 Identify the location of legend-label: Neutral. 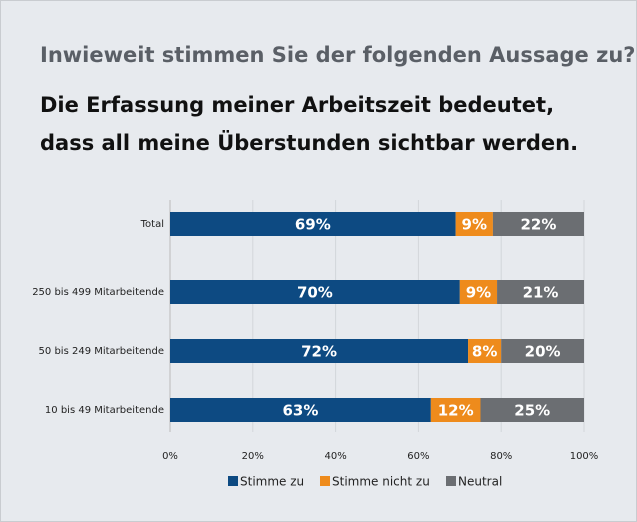
(480, 482).